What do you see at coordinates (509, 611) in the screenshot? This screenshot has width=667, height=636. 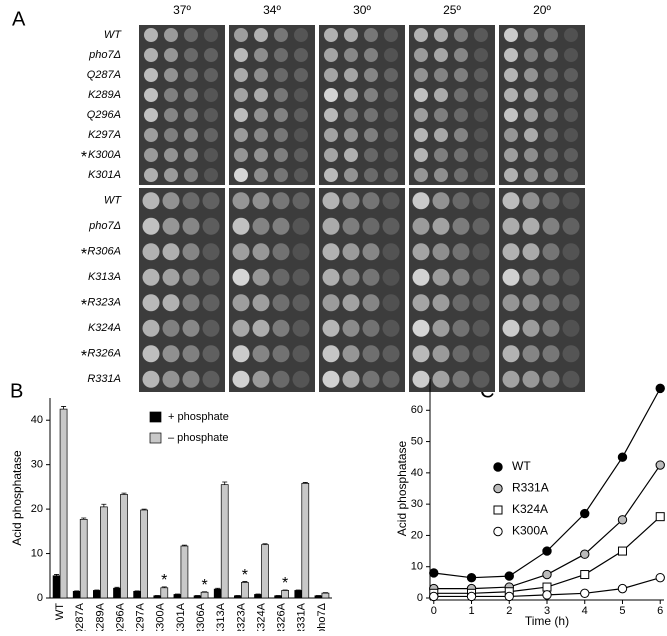 I see `x-tick-label: 2` at bounding box center [509, 611].